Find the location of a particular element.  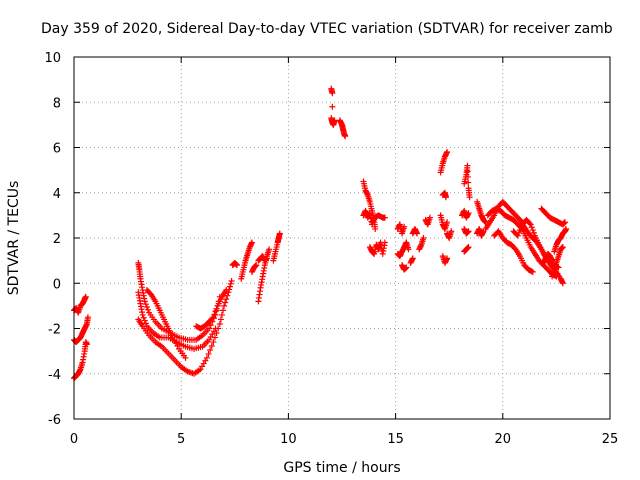

y-tick-label: 4 is located at coordinates (57, 194).